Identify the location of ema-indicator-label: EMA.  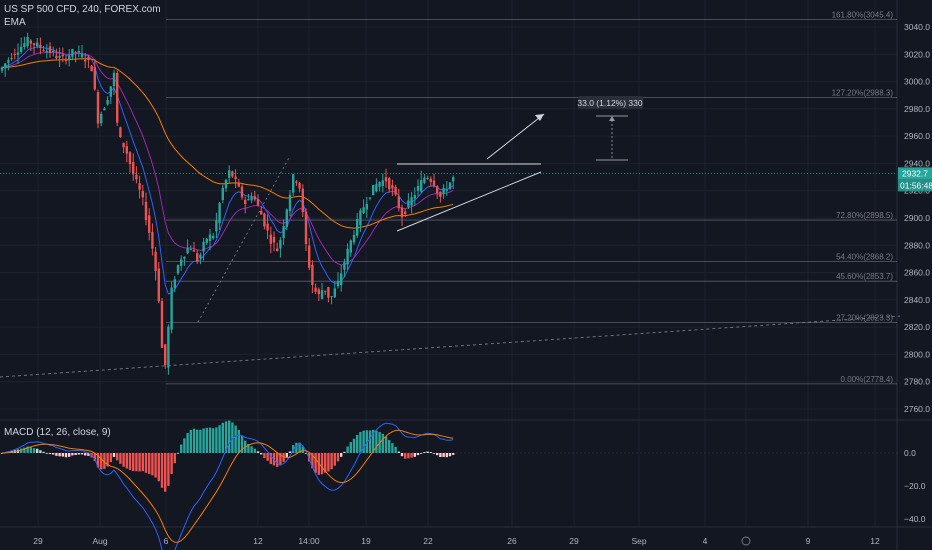
(15, 22).